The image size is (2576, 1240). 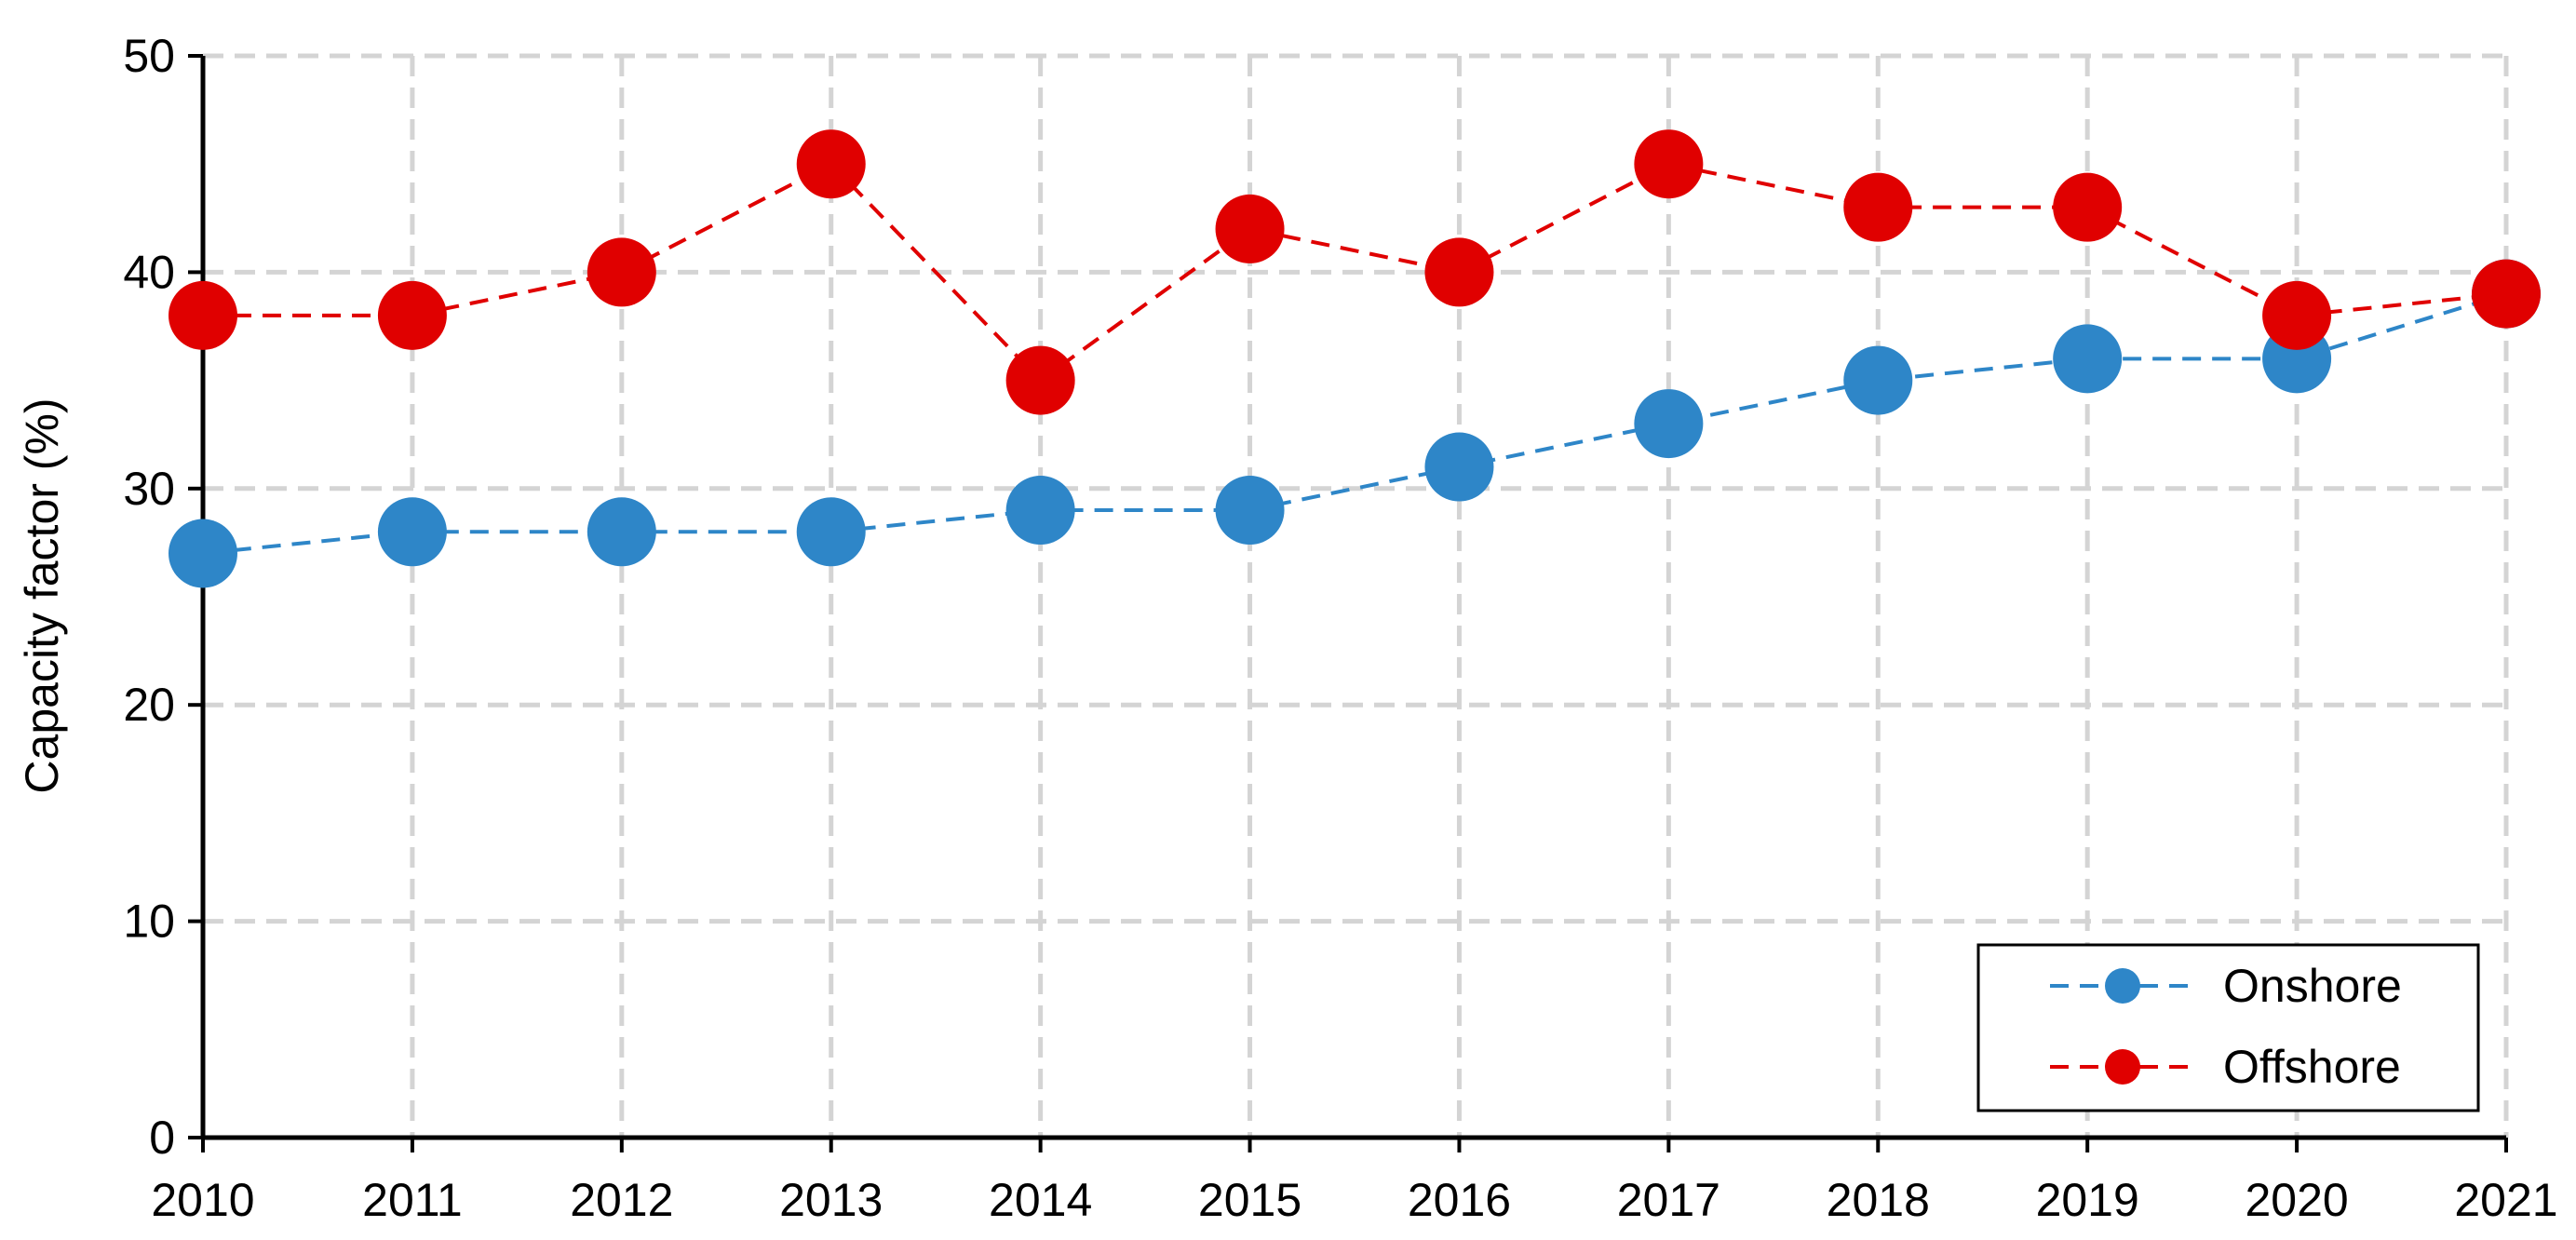 I want to click on x-tick-label: 2015, so click(x=1249, y=1200).